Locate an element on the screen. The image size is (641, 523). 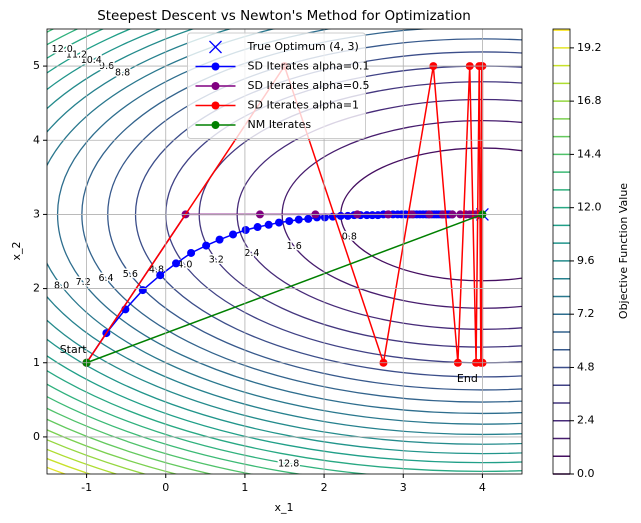
contour-label: 7.2 is located at coordinates (83, 282).